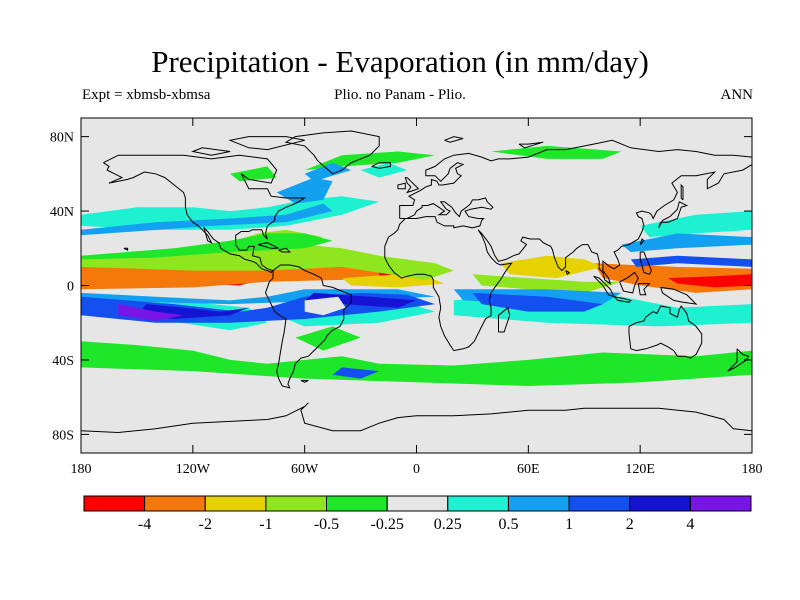 Image resolution: width=800 pixels, height=600 pixels. What do you see at coordinates (70, 287) in the screenshot?
I see `y-tick-label: 0` at bounding box center [70, 287].